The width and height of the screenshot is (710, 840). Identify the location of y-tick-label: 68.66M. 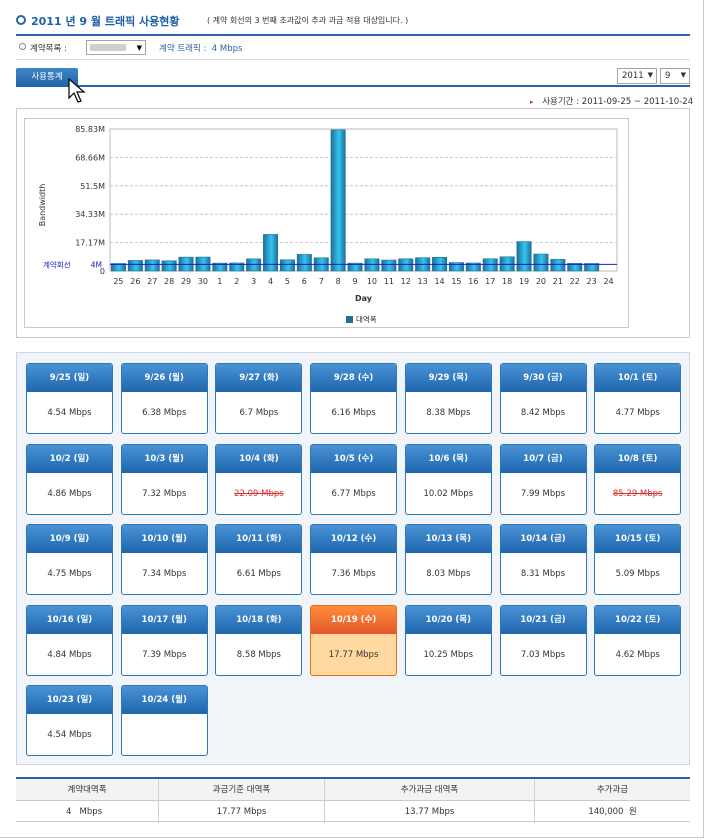
(90, 157).